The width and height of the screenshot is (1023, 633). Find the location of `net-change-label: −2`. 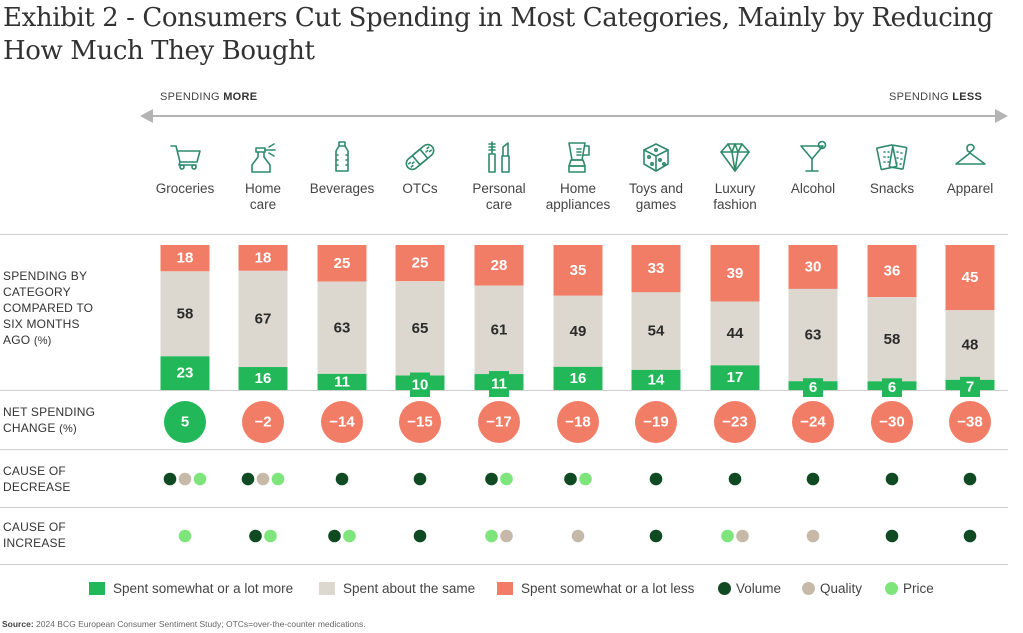

net-change-label: −2 is located at coordinates (262, 422).